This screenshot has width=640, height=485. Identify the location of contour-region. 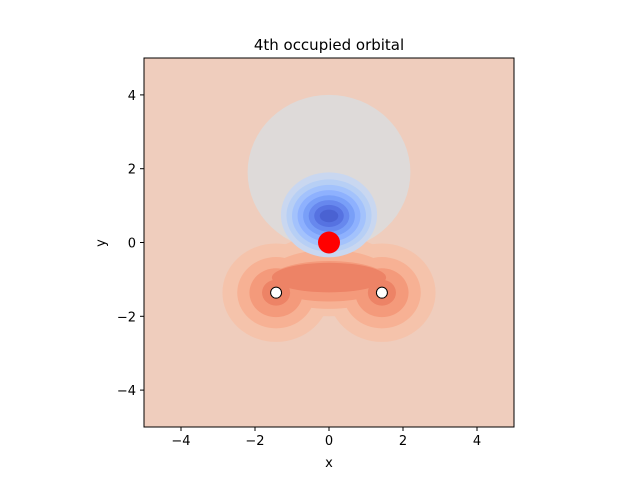
(329, 277).